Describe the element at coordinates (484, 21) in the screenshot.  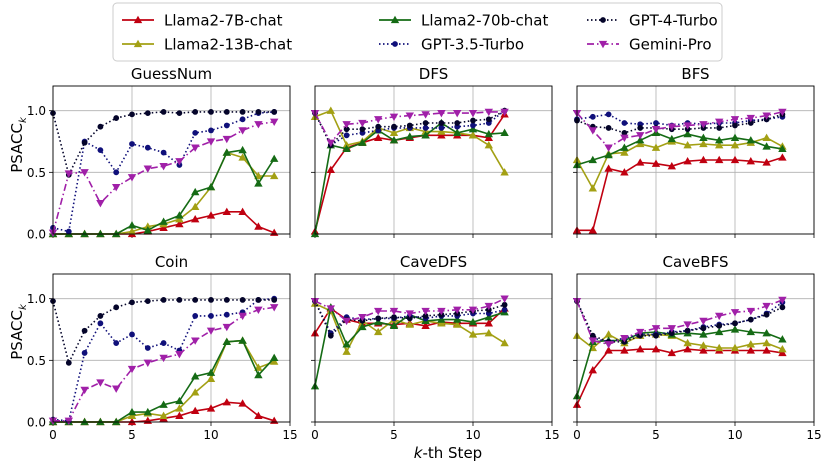
I see `legend-label: Llama2-70b-chat` at that location.